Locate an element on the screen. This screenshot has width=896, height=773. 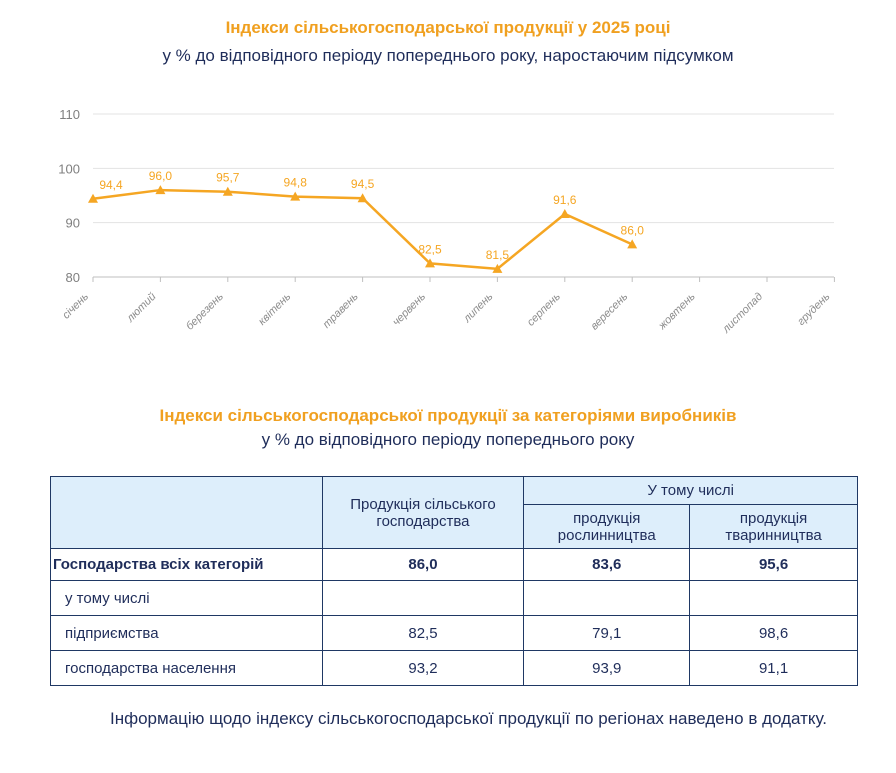
row-label: підприємства is located at coordinates (186, 633).